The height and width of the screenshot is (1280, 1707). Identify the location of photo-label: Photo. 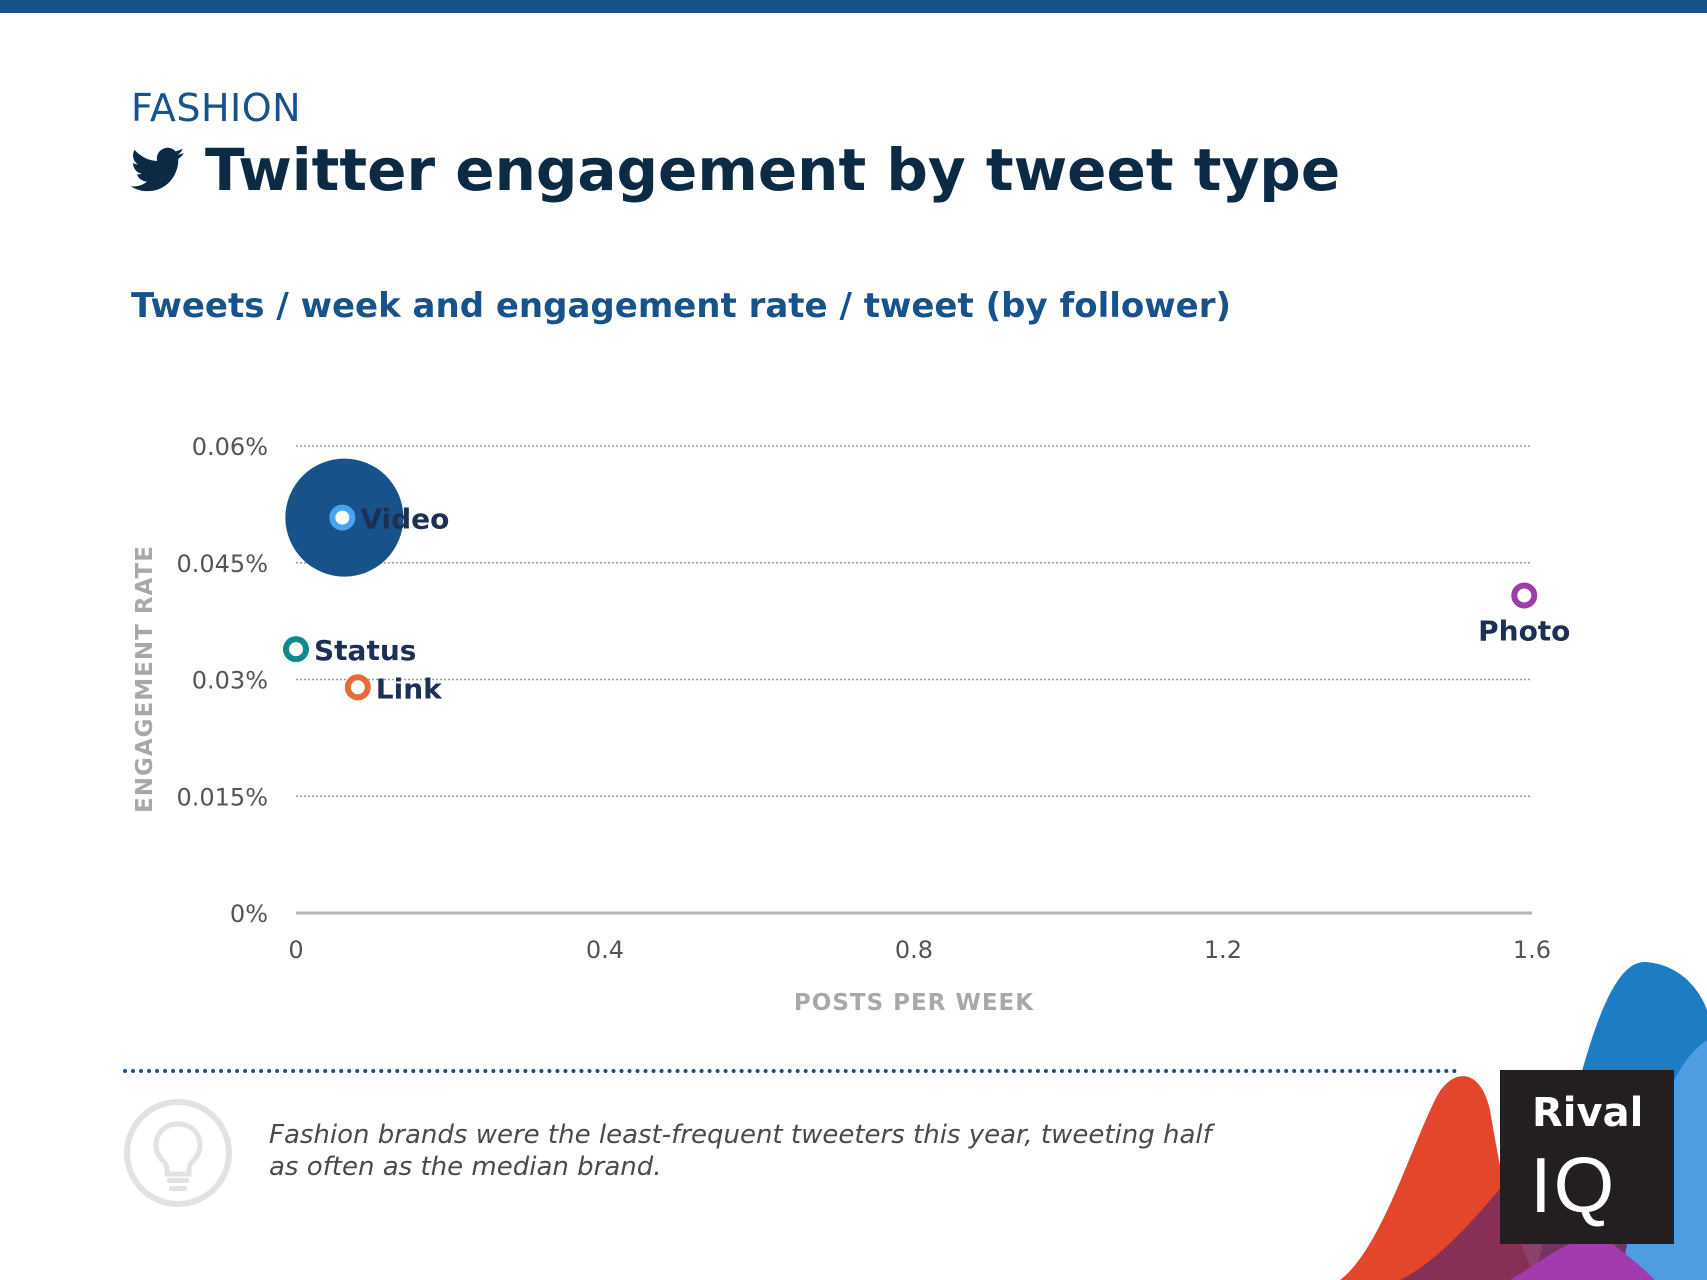
(1524, 630).